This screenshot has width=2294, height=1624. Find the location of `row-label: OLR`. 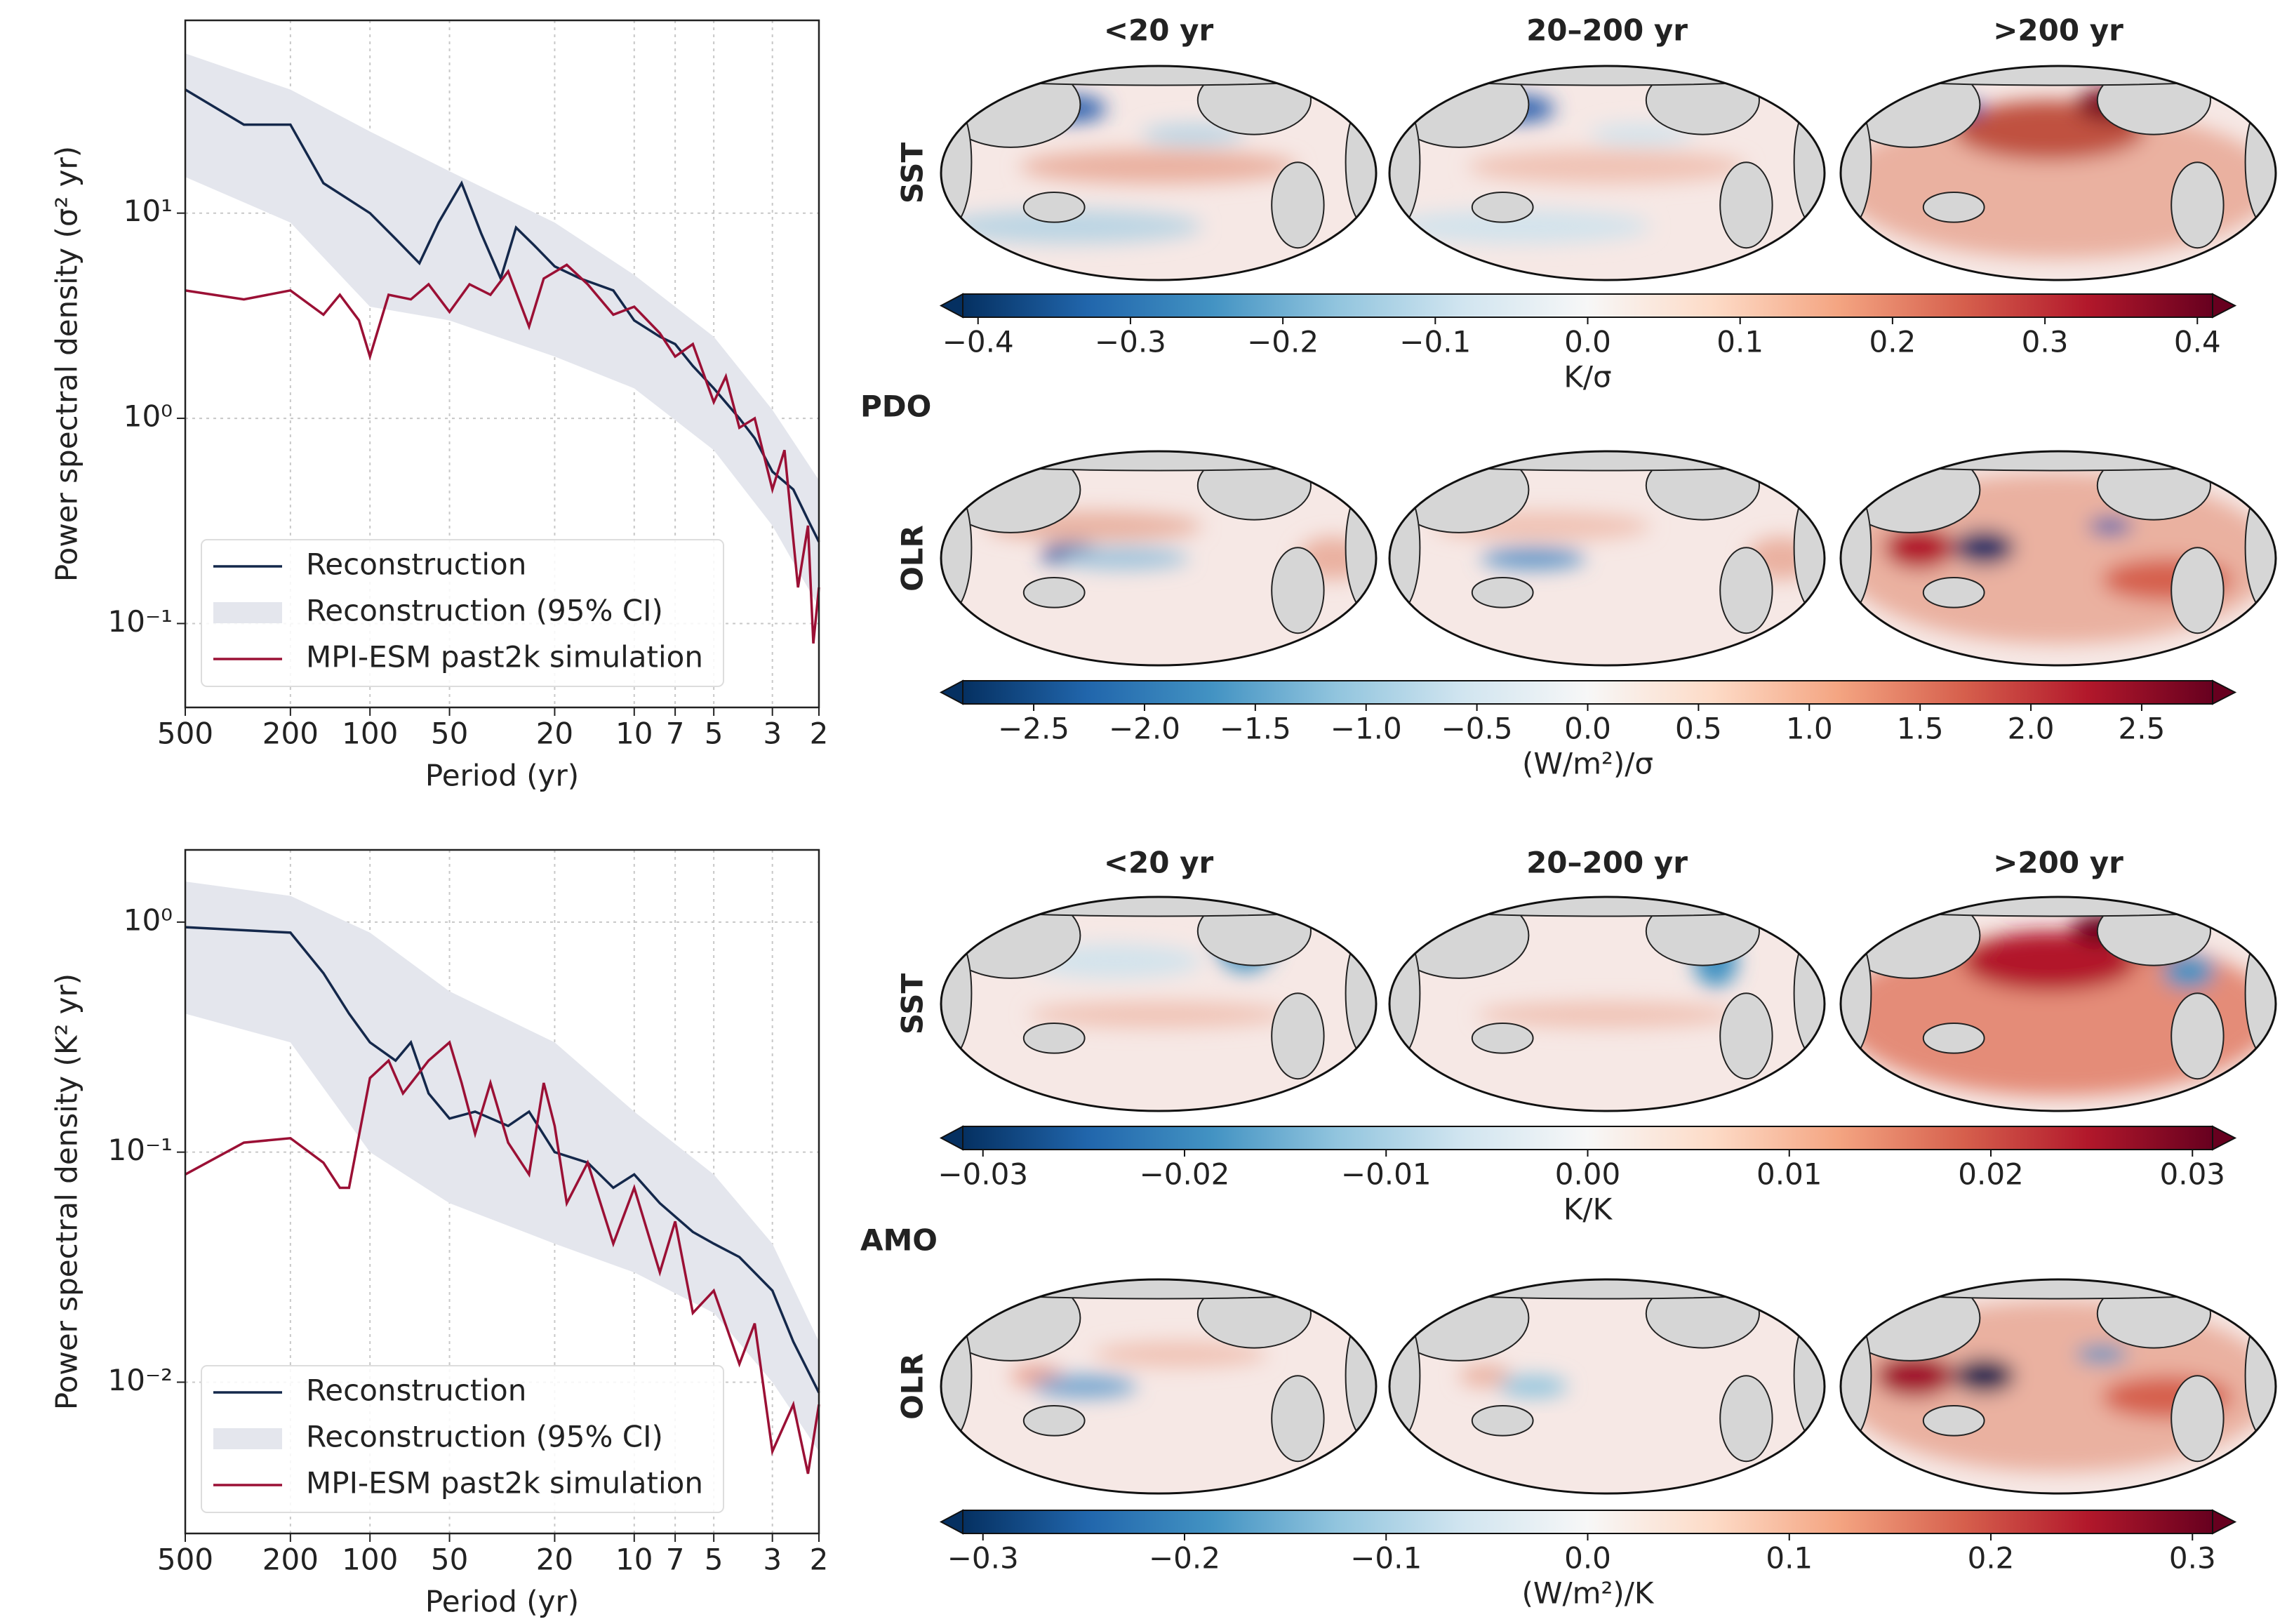

row-label: OLR is located at coordinates (913, 558).